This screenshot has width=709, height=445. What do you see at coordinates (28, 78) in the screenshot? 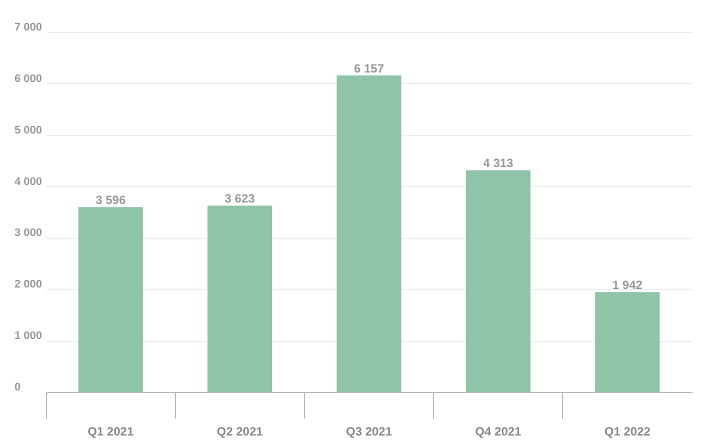
I see `y-tick-label: 6 000` at bounding box center [28, 78].